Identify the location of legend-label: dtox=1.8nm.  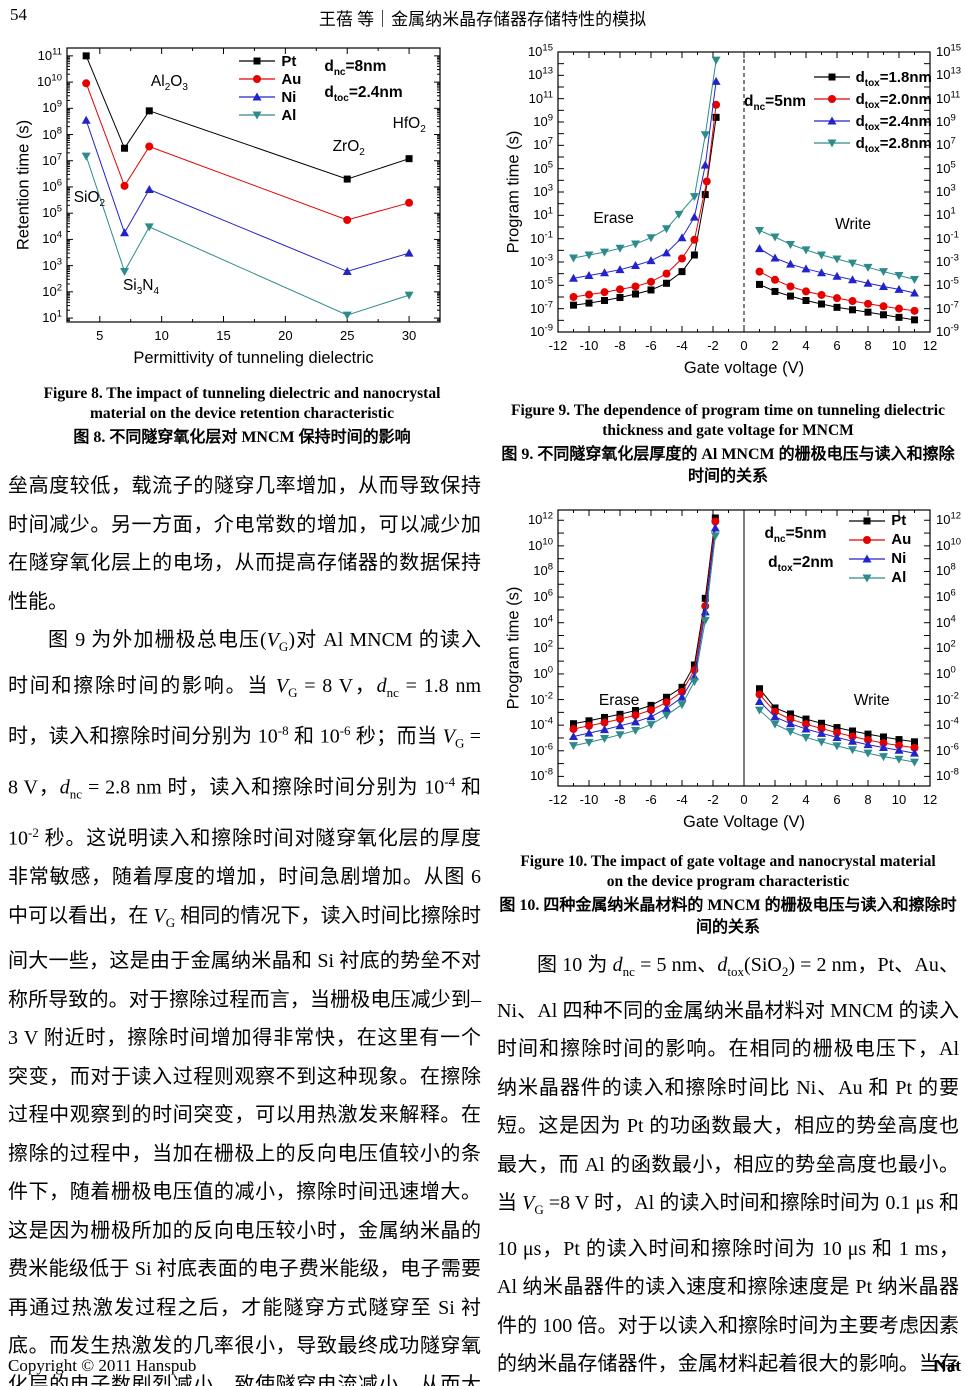
(893, 78).